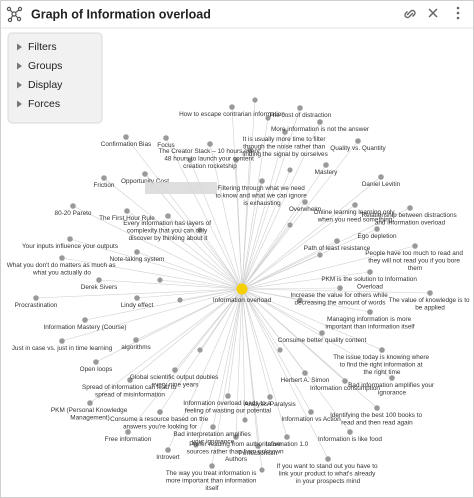 Image resolution: width=474 pixels, height=498 pixels. Describe the element at coordinates (62, 348) in the screenshot. I see `node-label: Just in case vs. just in time learning` at that location.